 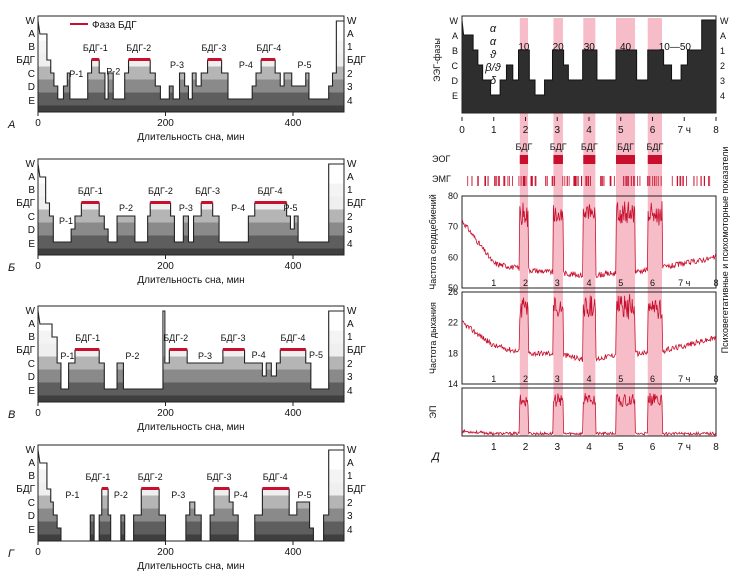 I want to click on y-tick-label: 14, so click(x=453, y=384).